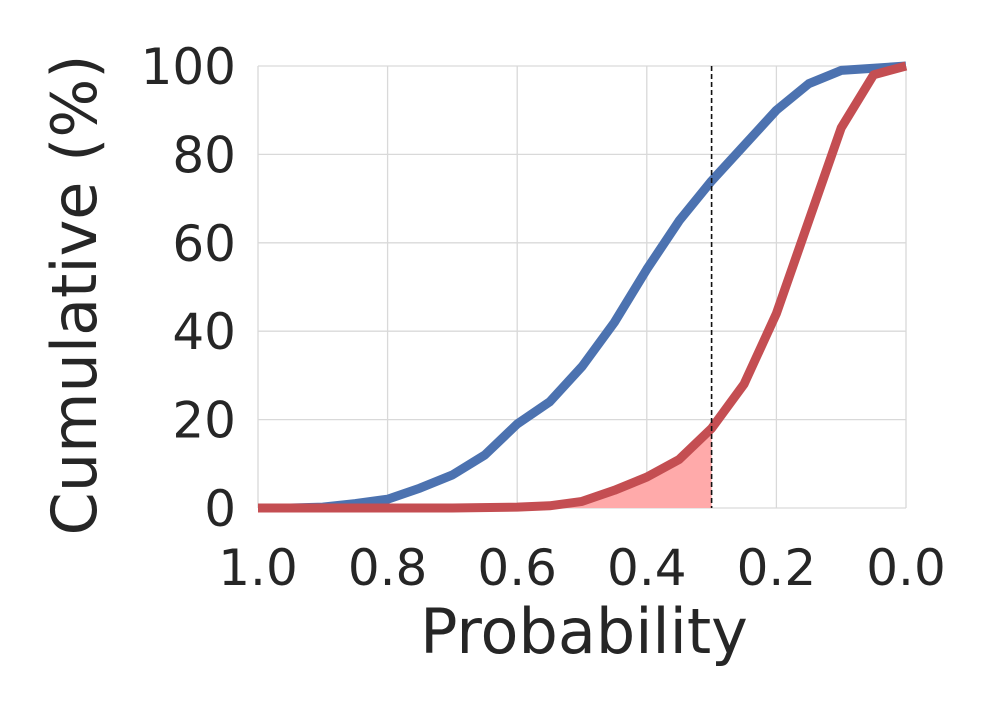  I want to click on y-axis-title: Cumulative (%), so click(74, 295).